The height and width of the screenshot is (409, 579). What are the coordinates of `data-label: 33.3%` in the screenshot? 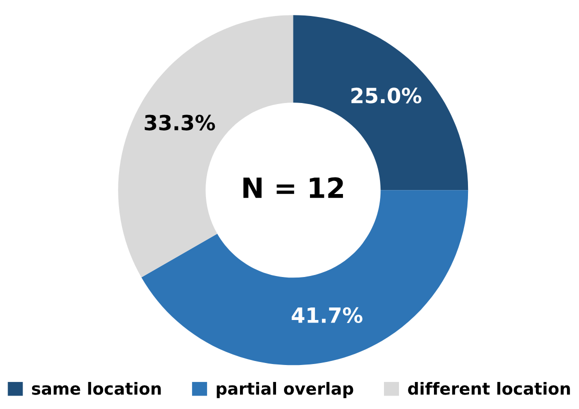 It's located at (179, 122).